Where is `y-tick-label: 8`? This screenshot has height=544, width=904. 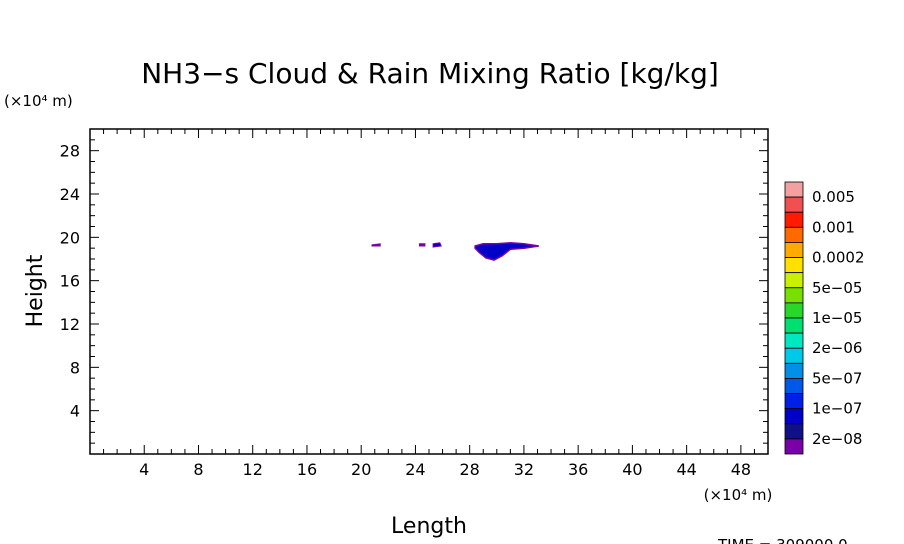 y-tick-label: 8 is located at coordinates (75, 367).